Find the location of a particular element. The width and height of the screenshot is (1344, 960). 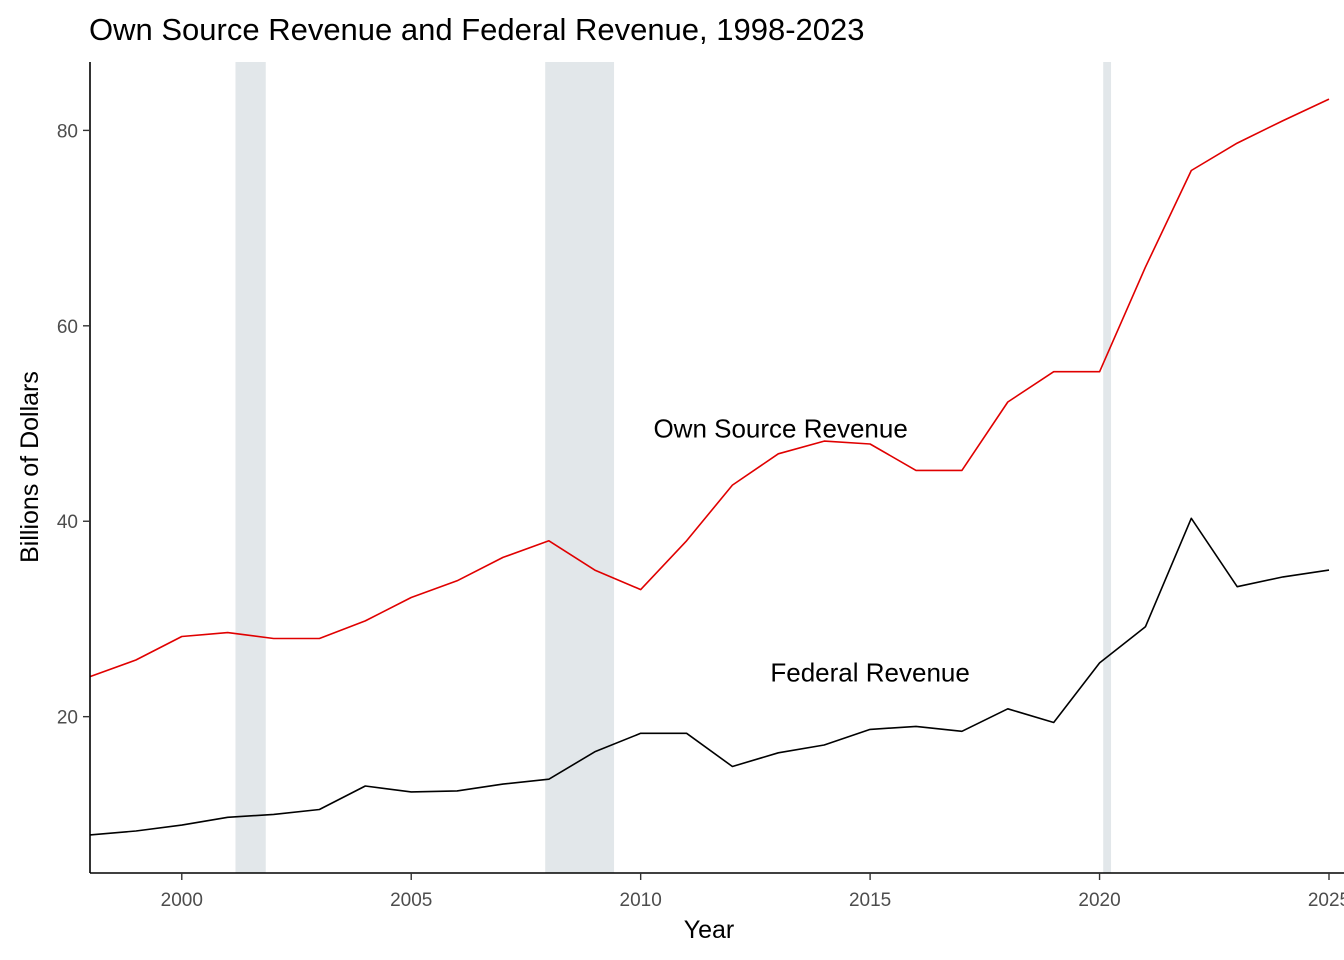

x-axis-title: Year is located at coordinates (709, 930).